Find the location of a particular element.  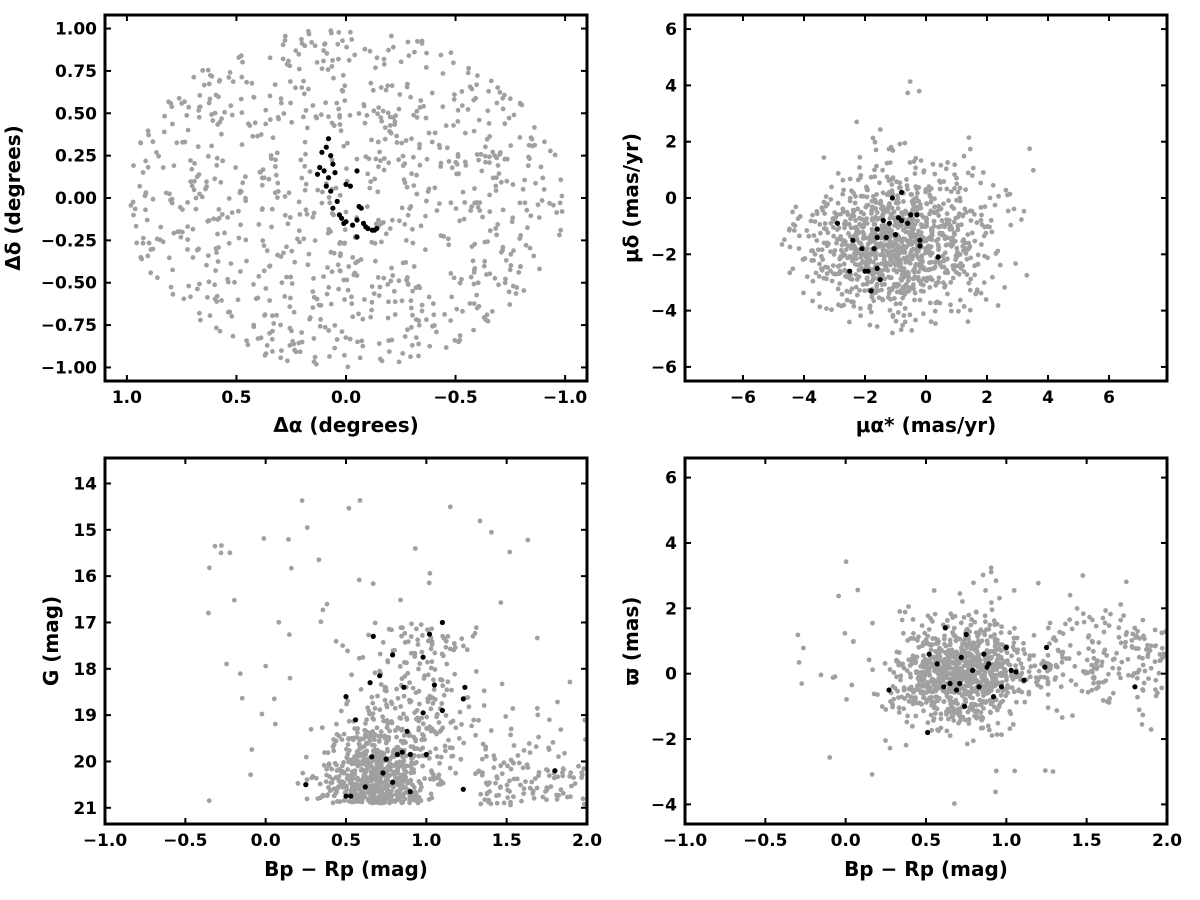

sky-position-members-point is located at coordinates (335, 173).